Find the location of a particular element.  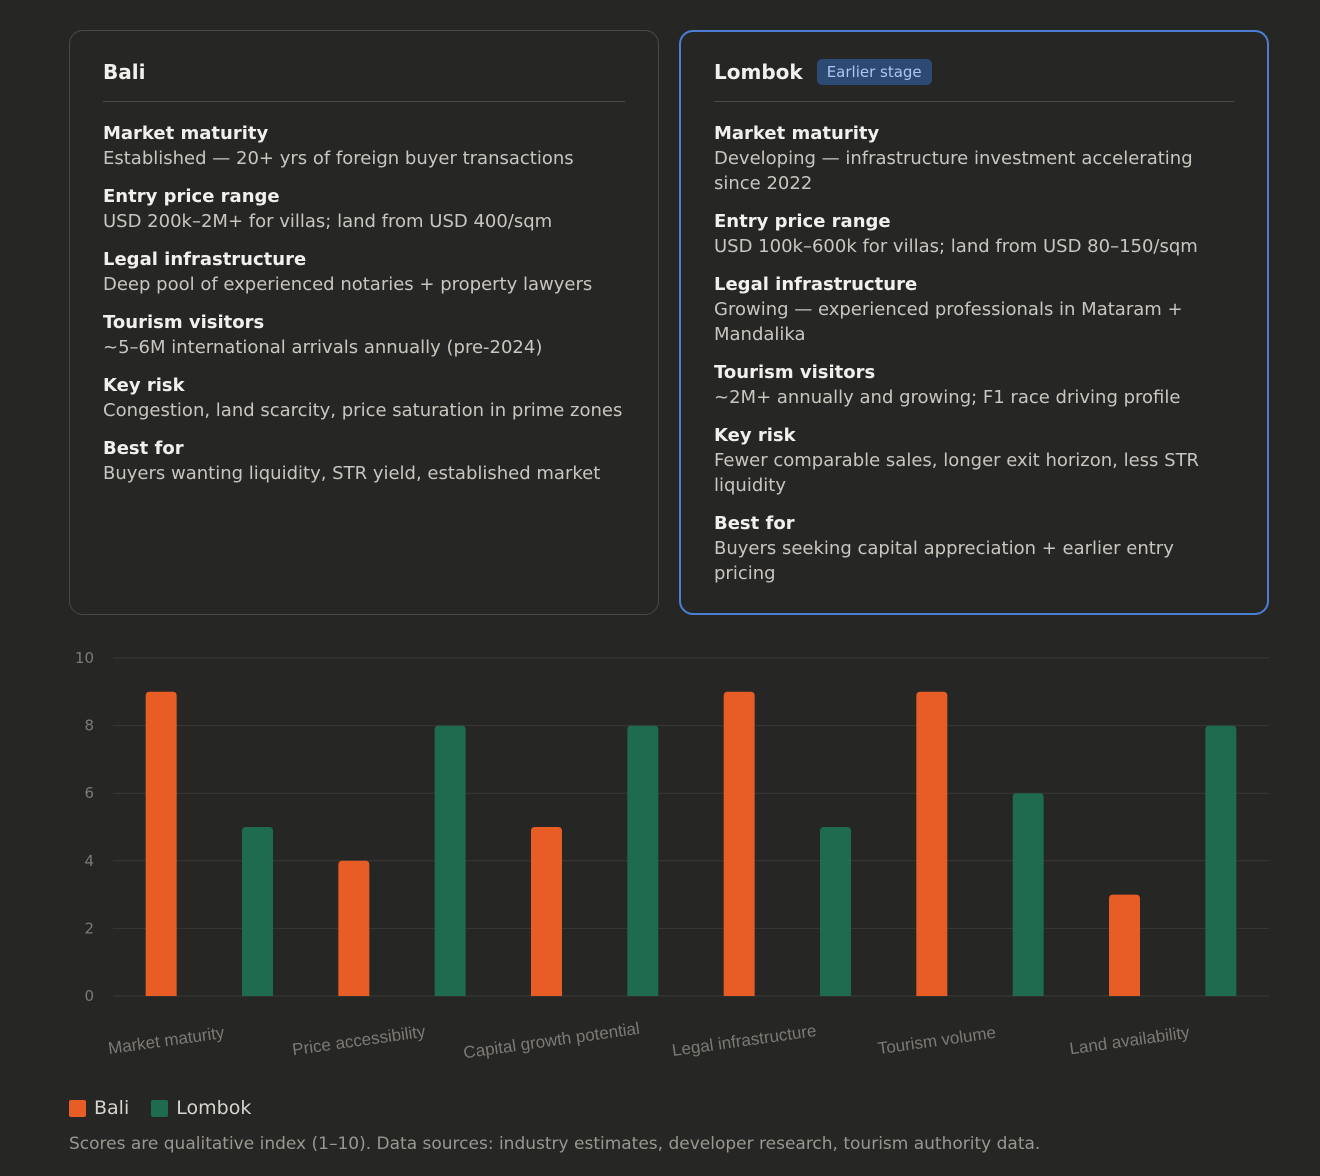

x-tick-label: Market maturity is located at coordinates (166, 1040).